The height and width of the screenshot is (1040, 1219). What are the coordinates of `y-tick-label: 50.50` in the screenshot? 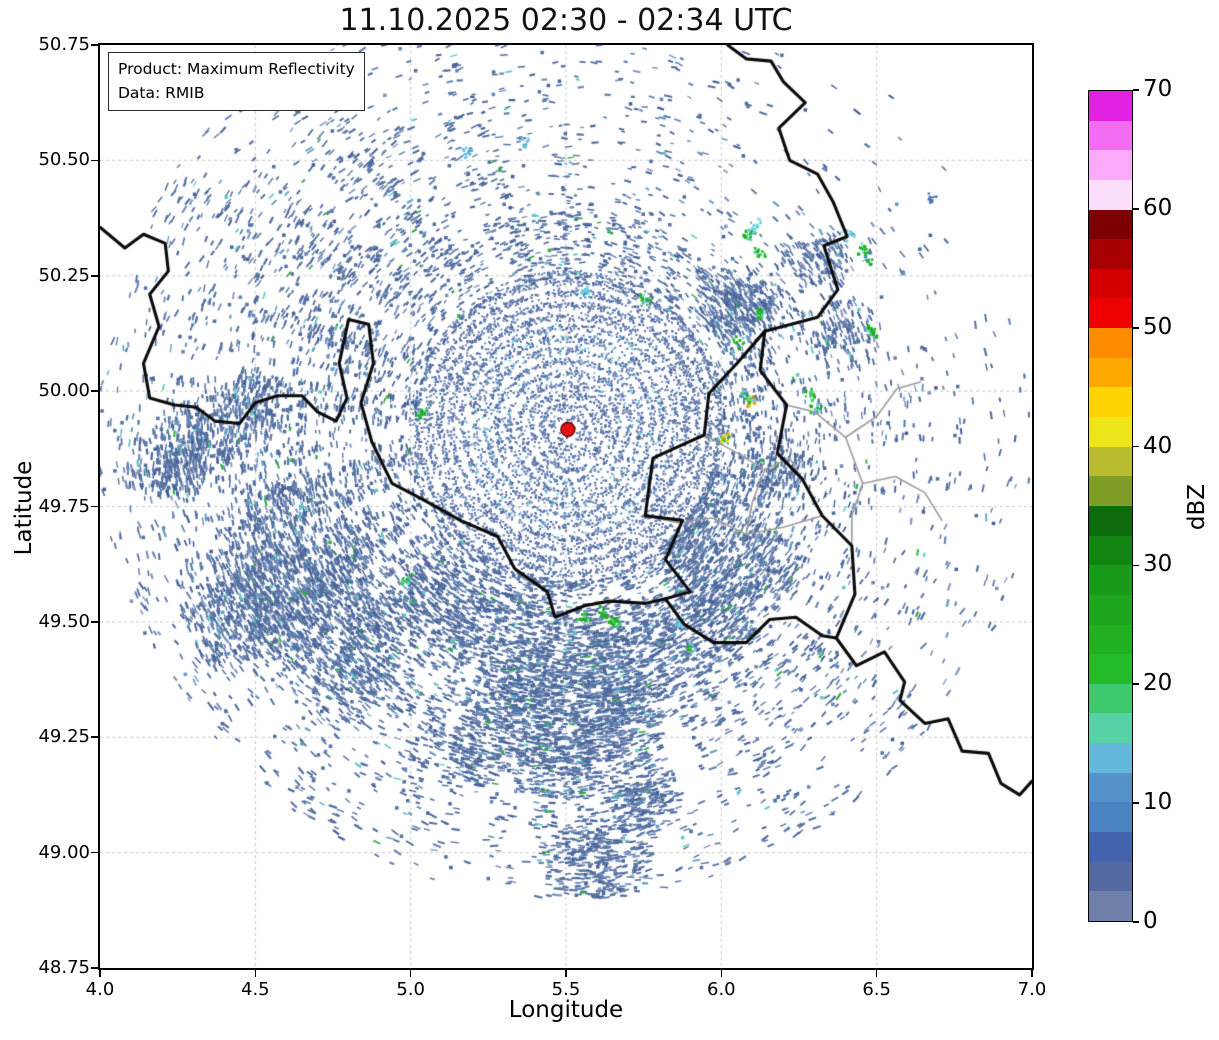 It's located at (64, 160).